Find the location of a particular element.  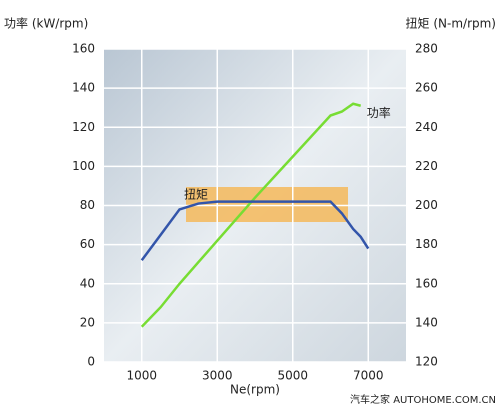

y-tick-label: 20 is located at coordinates (87, 322).